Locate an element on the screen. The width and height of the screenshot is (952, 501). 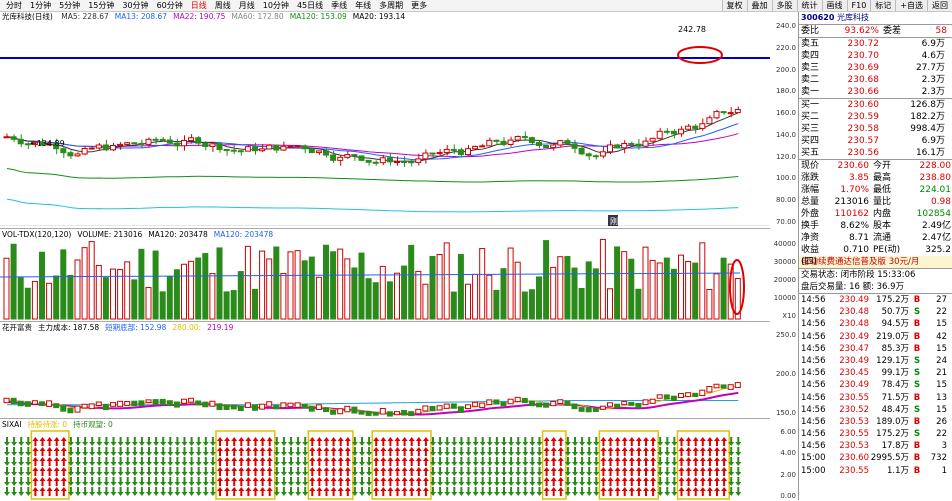
bids-row-3: 买四 230.57 6.9万 is located at coordinates (875, 141).